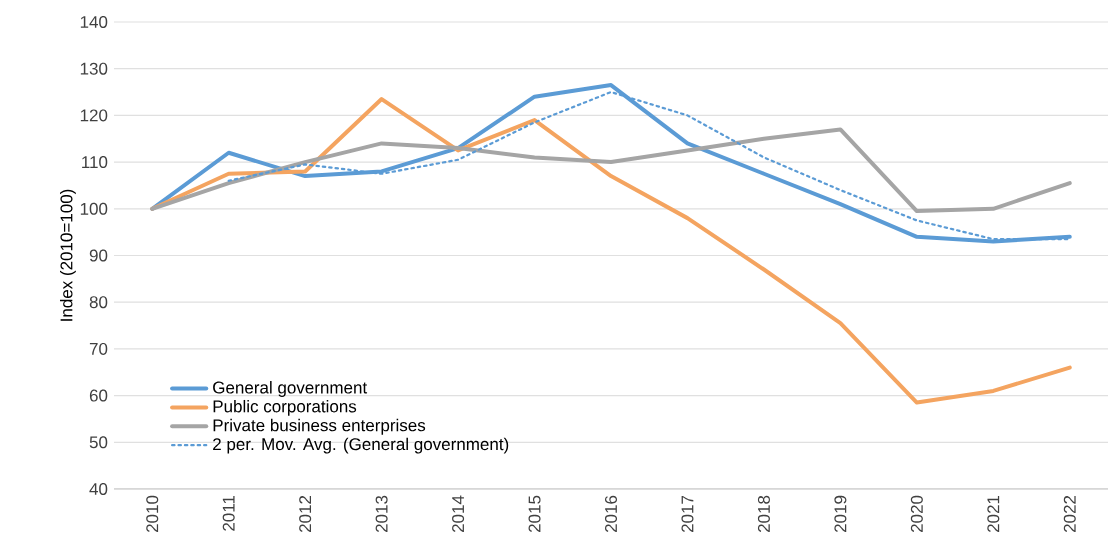 The width and height of the screenshot is (1109, 549). What do you see at coordinates (94, 68) in the screenshot?
I see `y-tick-label: 130` at bounding box center [94, 68].